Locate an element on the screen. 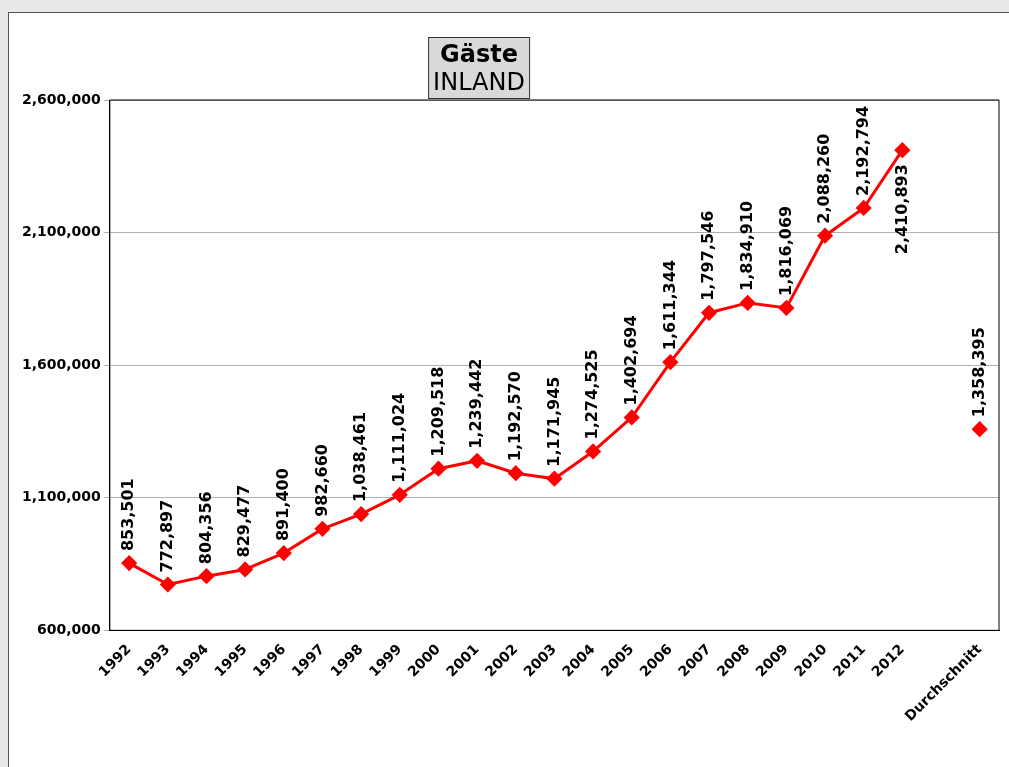  data-label: 891,400 is located at coordinates (282, 505).